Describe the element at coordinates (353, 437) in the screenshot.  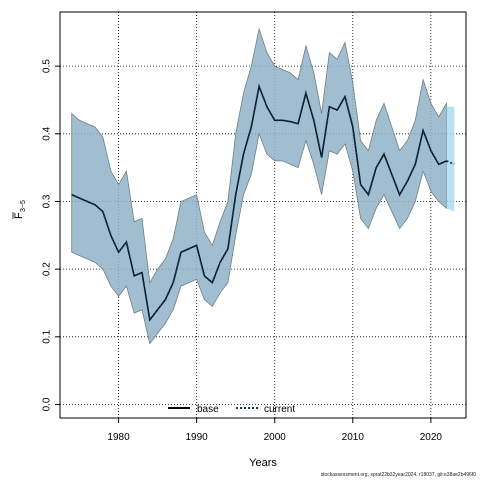
I see `x-tick-label: 2010` at that location.